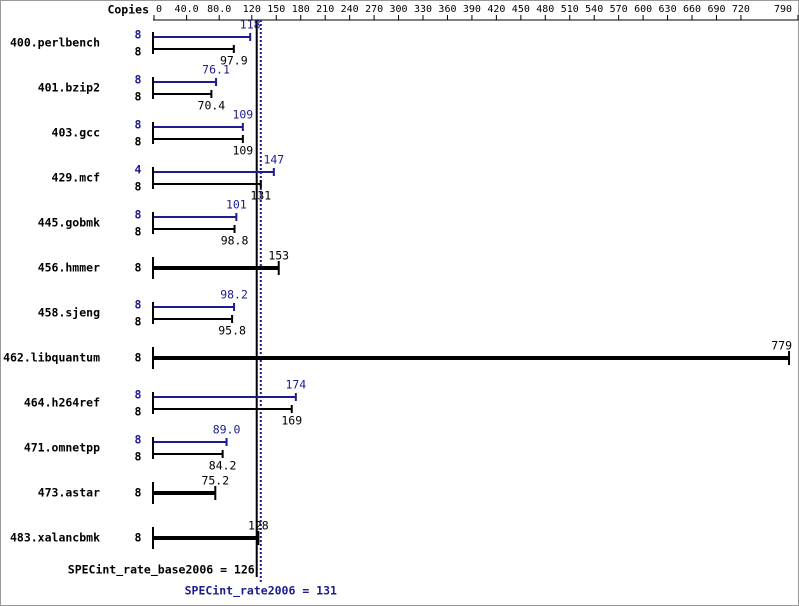 The image size is (799, 606). Describe the element at coordinates (250, 25) in the screenshot. I see `value-label: 118` at that location.